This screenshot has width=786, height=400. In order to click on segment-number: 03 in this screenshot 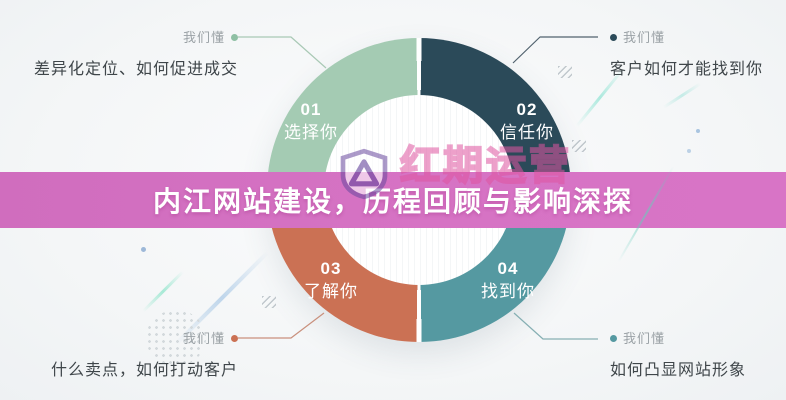, I will do `click(331, 268)`.